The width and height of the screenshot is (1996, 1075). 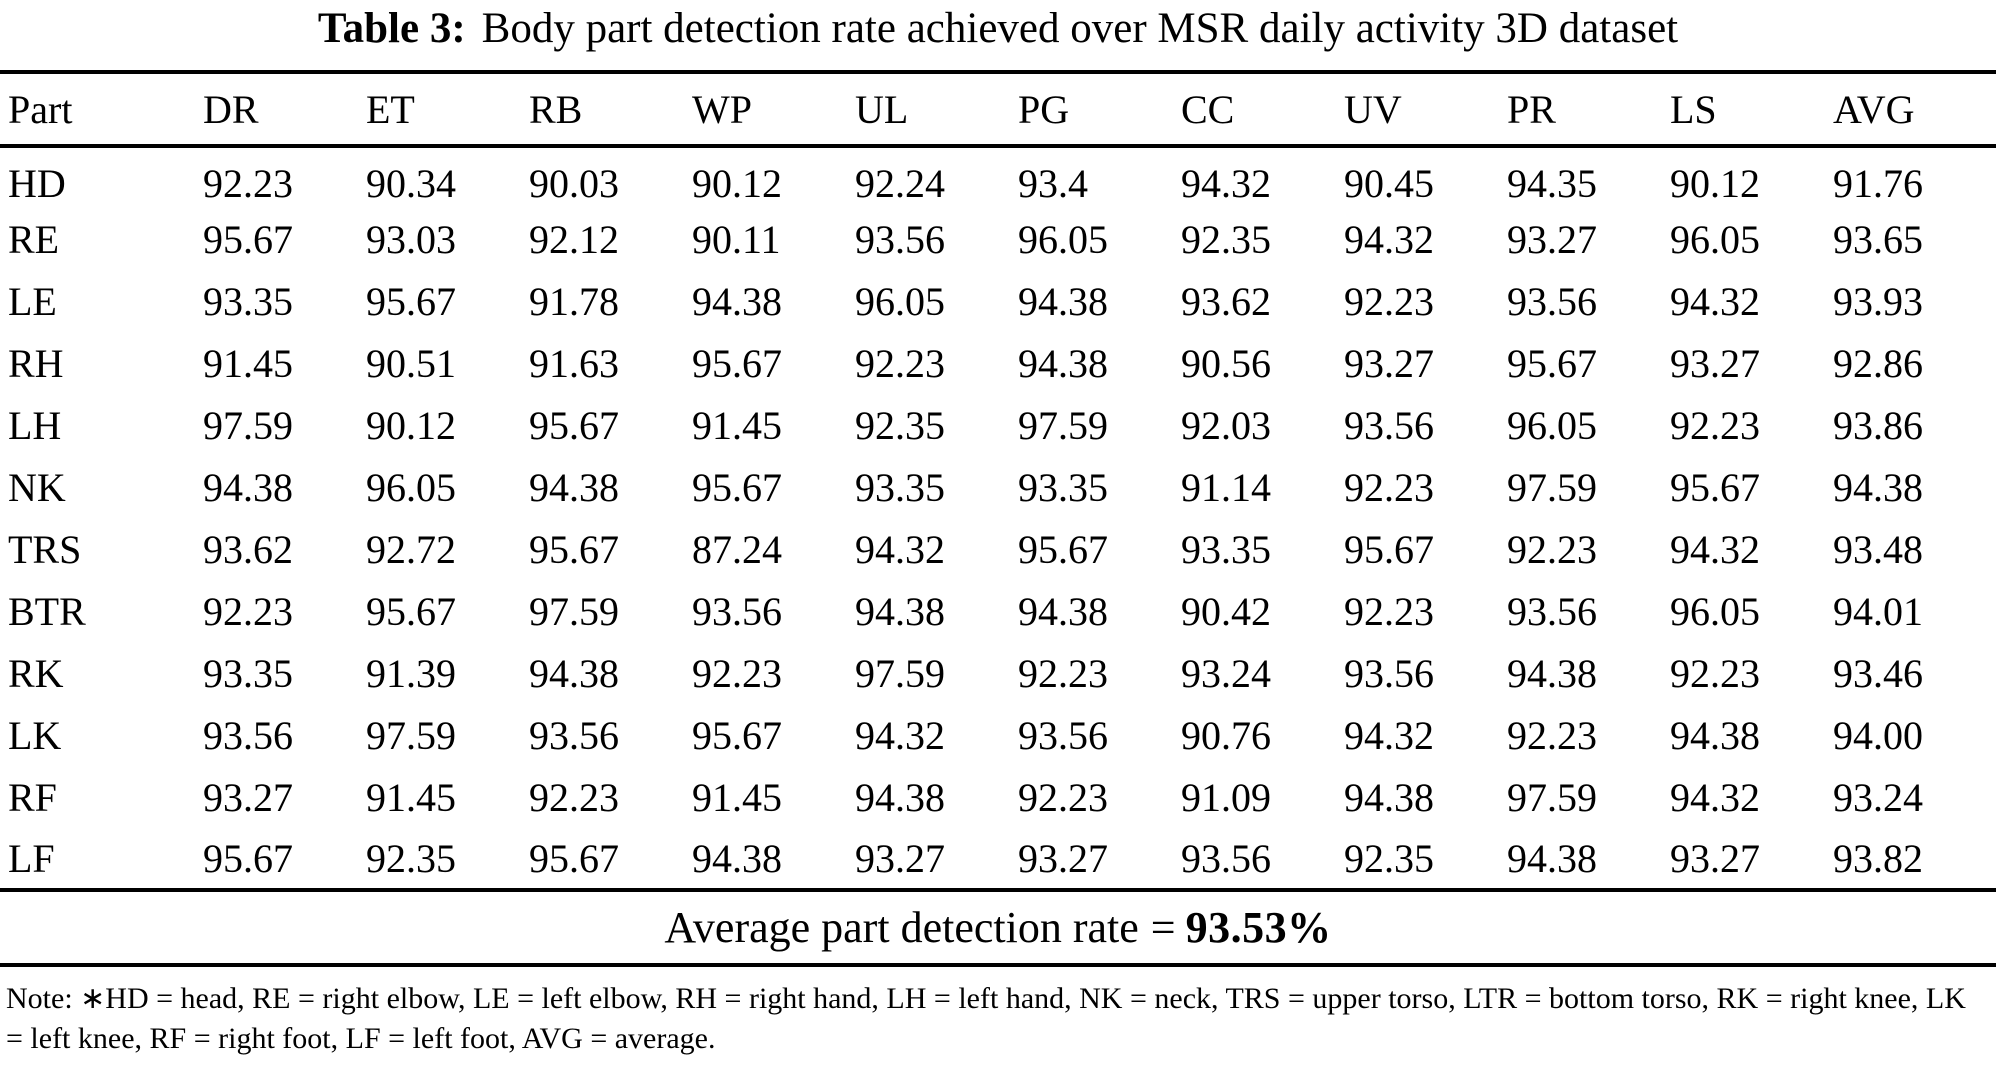 I want to click on cell-value: 90.45, so click(x=1389, y=183).